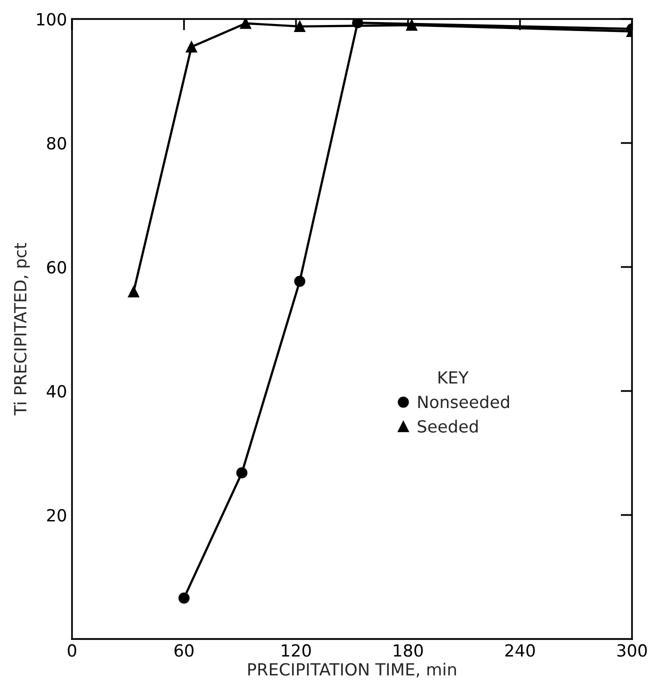  What do you see at coordinates (22, 329) in the screenshot?
I see `y-axis-title: Ti PRECIPITATED, pct` at bounding box center [22, 329].